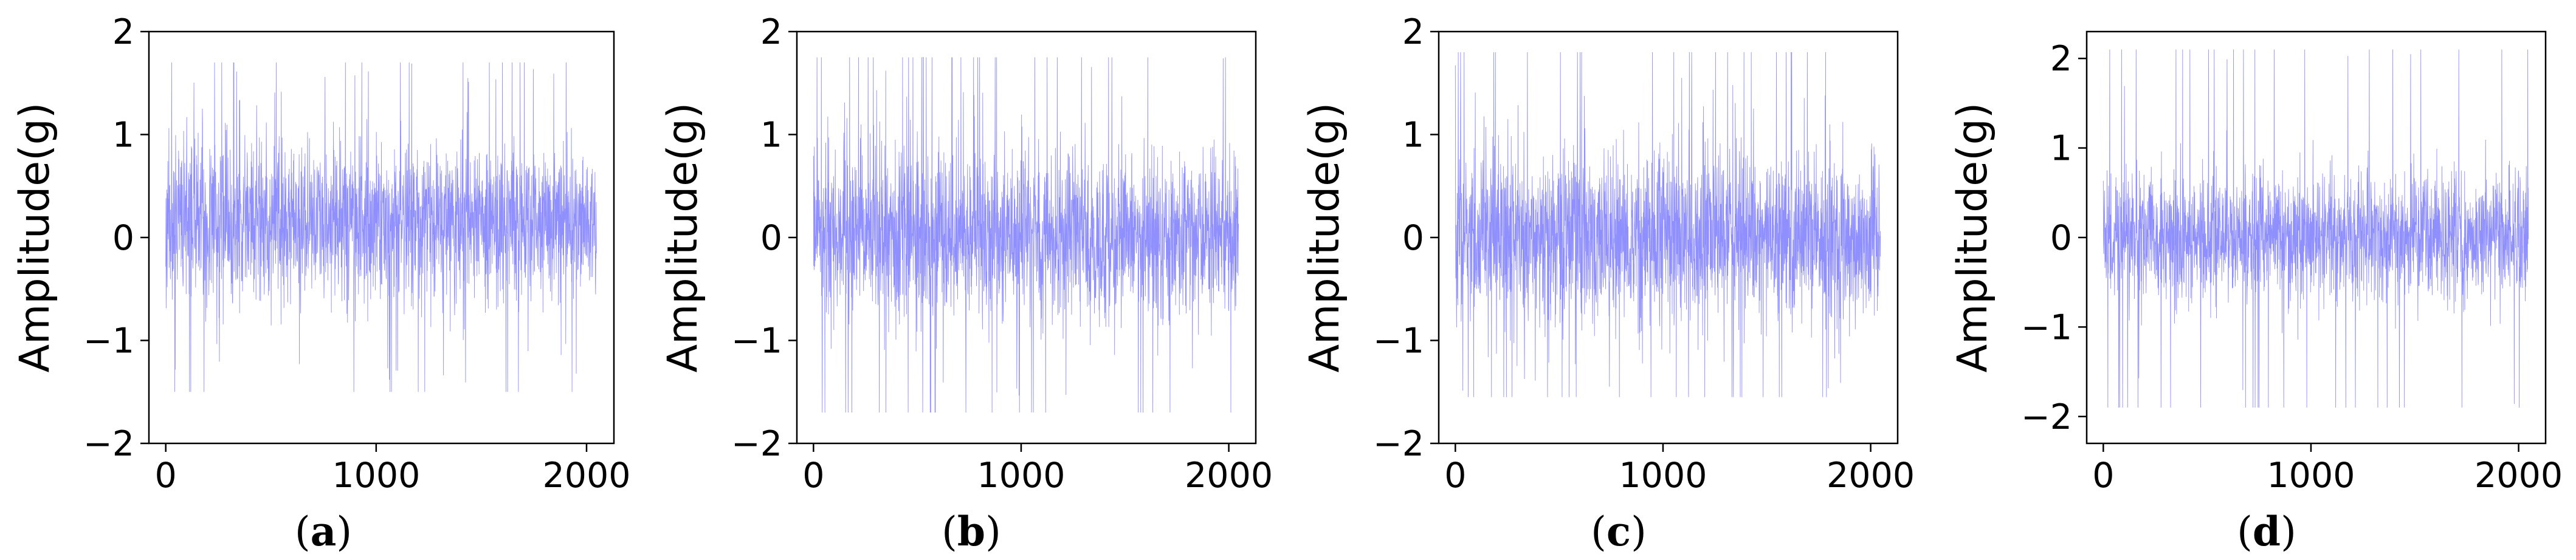  Describe the element at coordinates (2266, 531) in the screenshot. I see `panel-caption: (d)` at that location.